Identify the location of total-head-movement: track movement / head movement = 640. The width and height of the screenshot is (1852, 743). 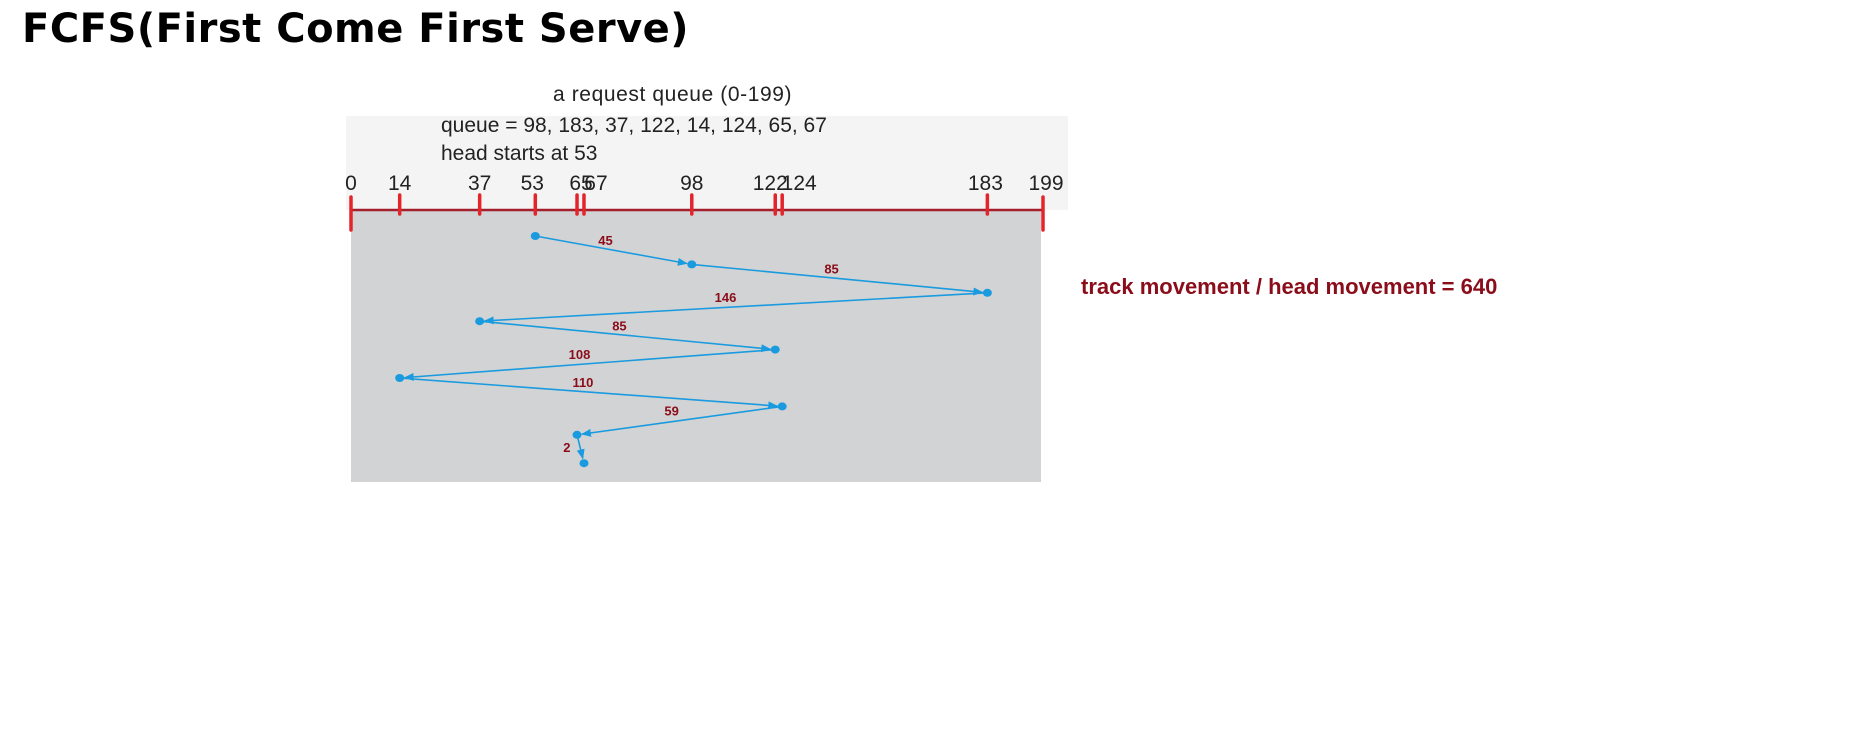
(1289, 286).